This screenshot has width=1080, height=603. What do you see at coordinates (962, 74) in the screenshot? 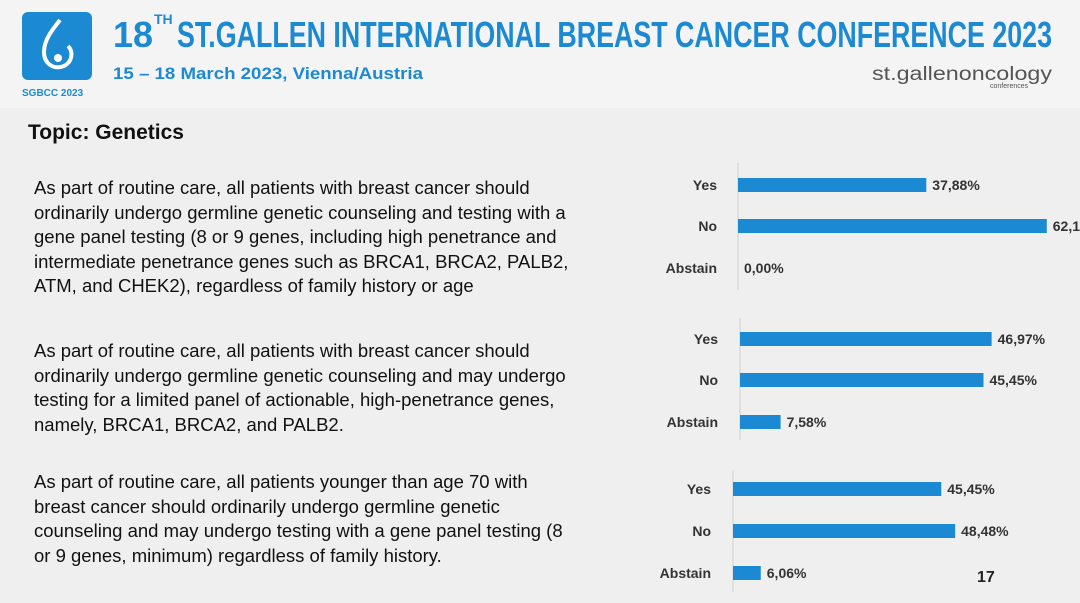
I see `brand: st.gallenoncology` at bounding box center [962, 74].